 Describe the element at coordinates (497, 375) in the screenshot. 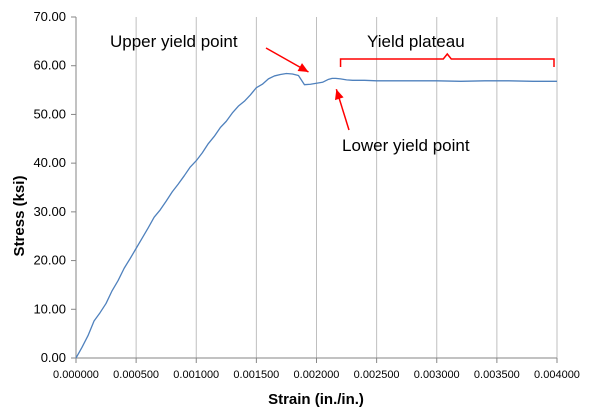

I see `x-tick-label-7: 0.003500` at that location.